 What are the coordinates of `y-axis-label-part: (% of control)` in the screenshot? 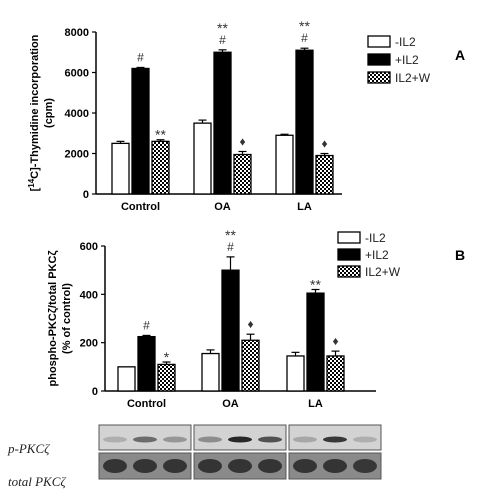 It's located at (67, 318).